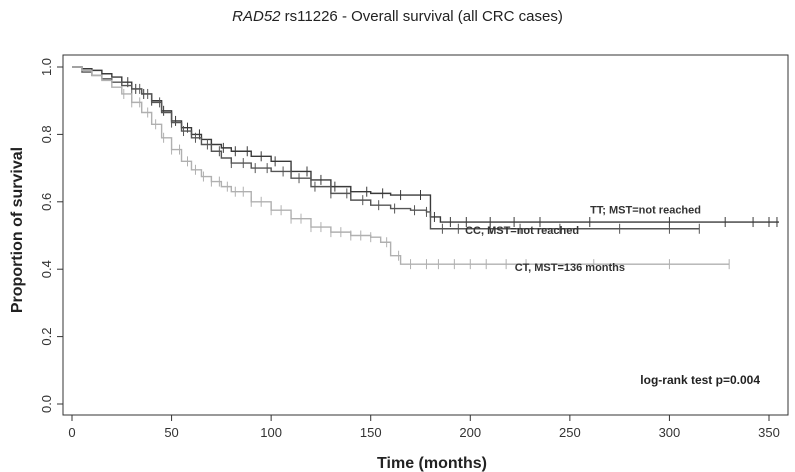  What do you see at coordinates (670, 432) in the screenshot?
I see `x-tick-label: 300` at bounding box center [670, 432].